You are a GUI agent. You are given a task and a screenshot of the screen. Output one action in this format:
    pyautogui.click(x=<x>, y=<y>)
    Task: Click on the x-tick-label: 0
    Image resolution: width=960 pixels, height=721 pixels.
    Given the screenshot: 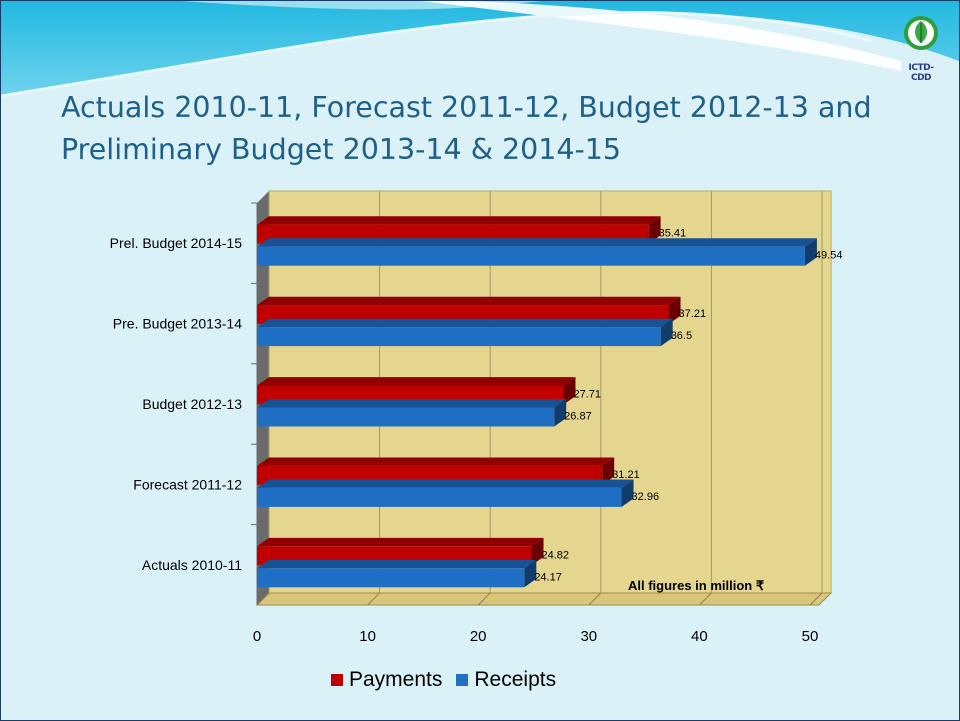 What is the action you would take?
    pyautogui.click(x=257, y=636)
    